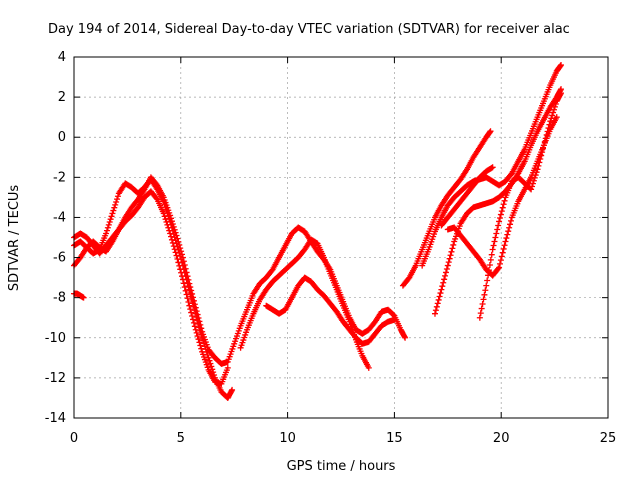 This screenshot has width=640, height=480. Describe the element at coordinates (59, 177) in the screenshot. I see `y-tick-label: -2` at that location.